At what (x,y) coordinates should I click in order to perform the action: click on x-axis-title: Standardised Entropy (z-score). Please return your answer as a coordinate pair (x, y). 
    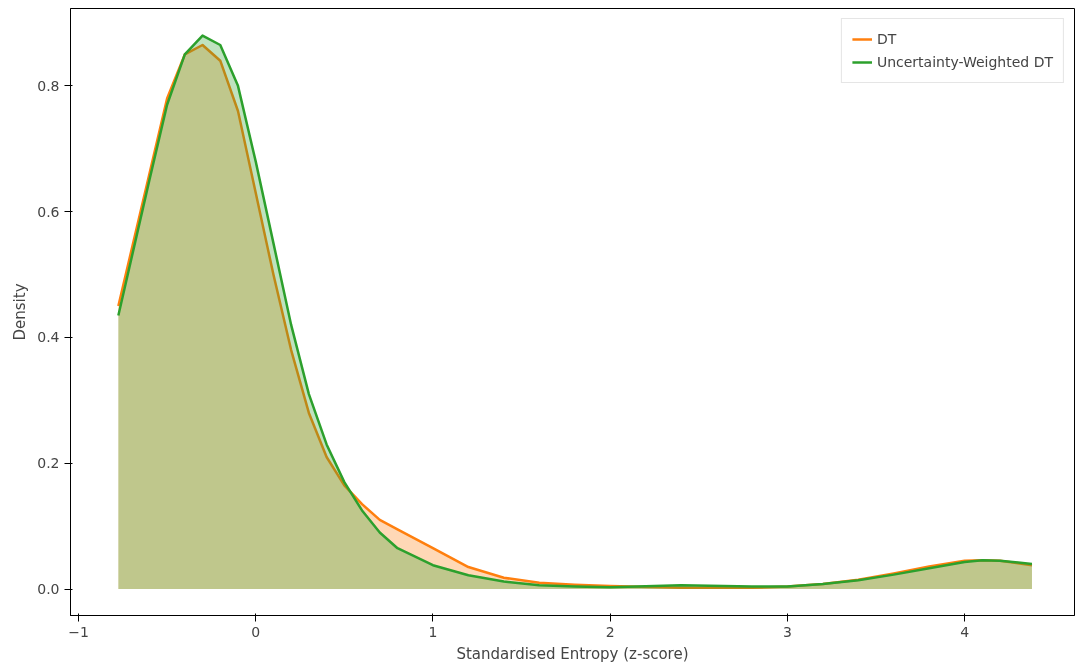
    Looking at the image, I should click on (572, 653).